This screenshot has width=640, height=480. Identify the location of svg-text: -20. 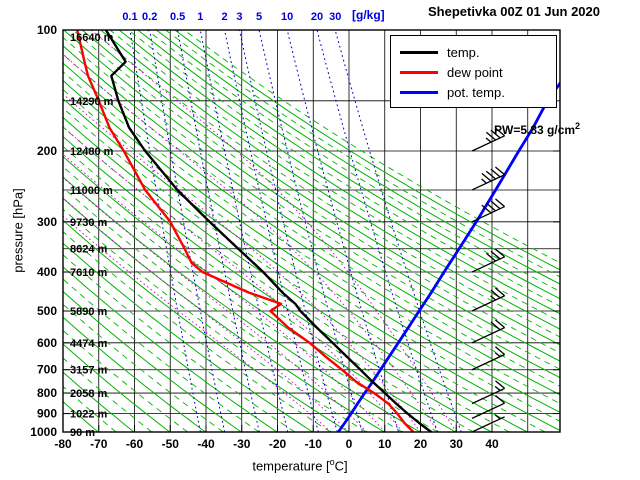
(278, 444).